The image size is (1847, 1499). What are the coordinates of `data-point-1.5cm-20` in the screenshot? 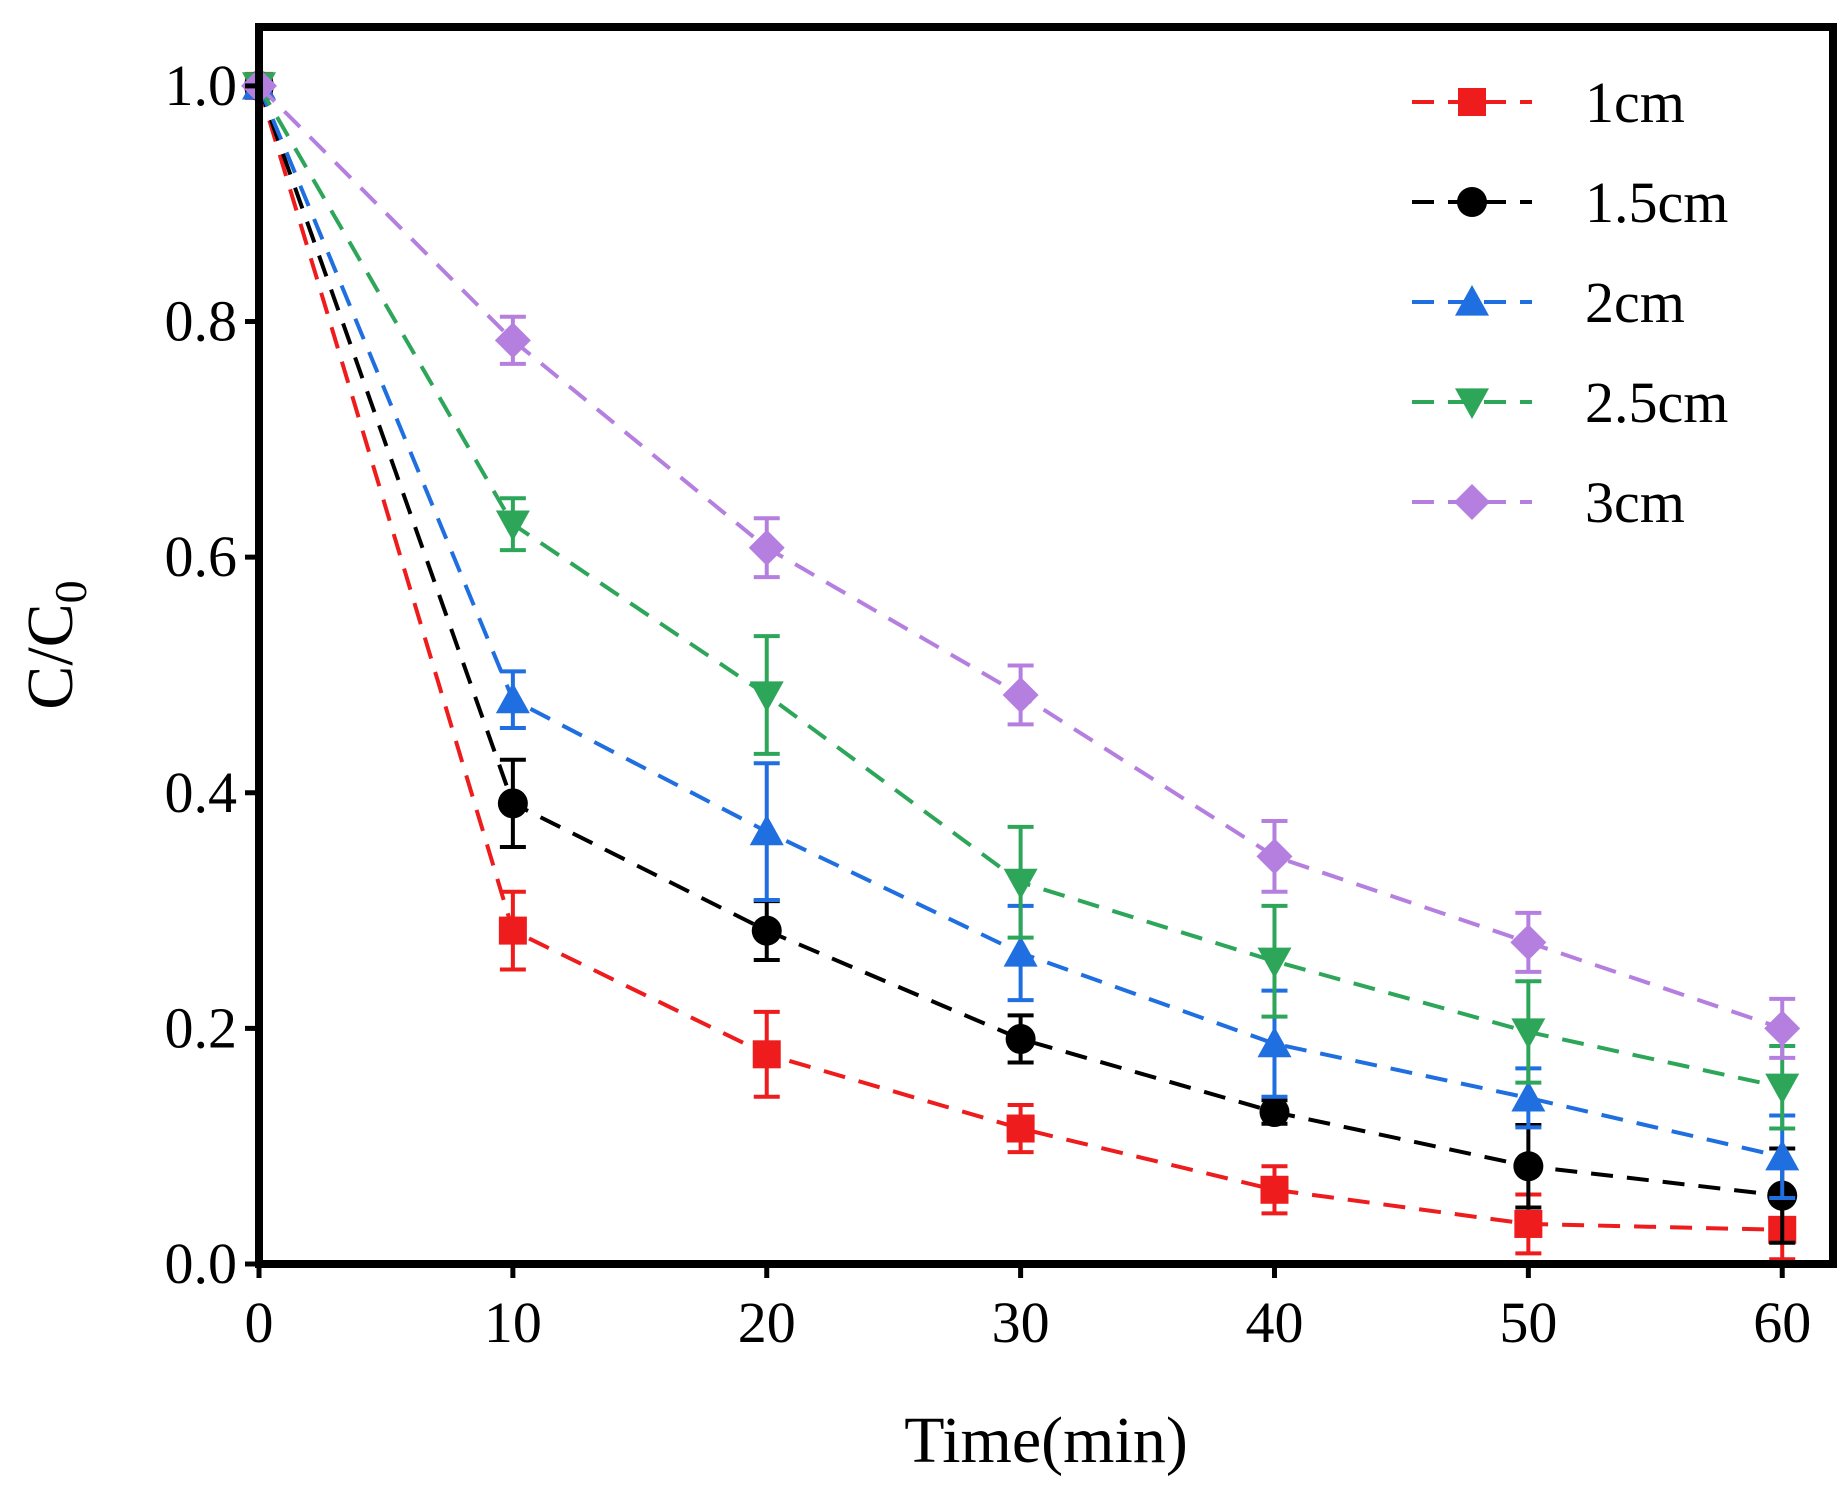 It's located at (766, 930).